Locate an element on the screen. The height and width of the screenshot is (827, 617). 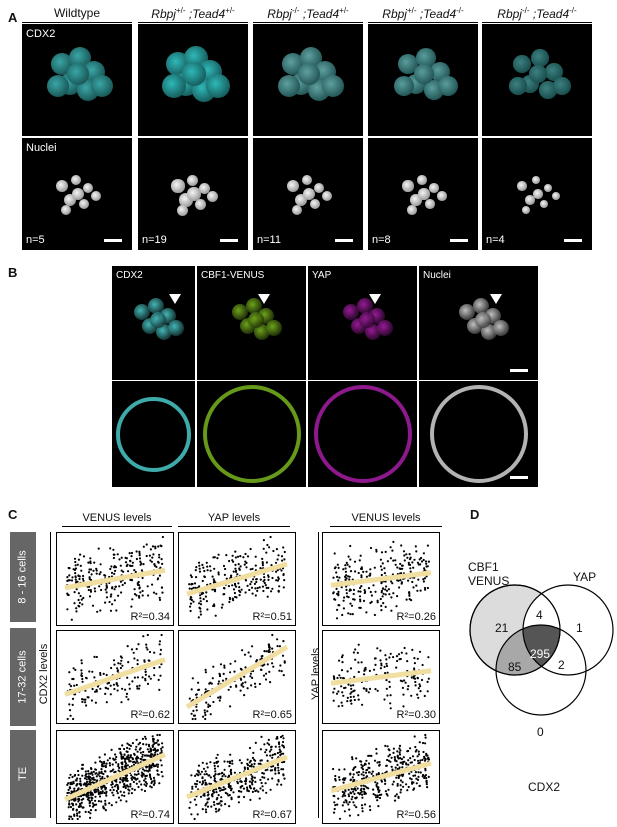
scatter-plot-r1-c2: R²=0.51 is located at coordinates (237, 579).